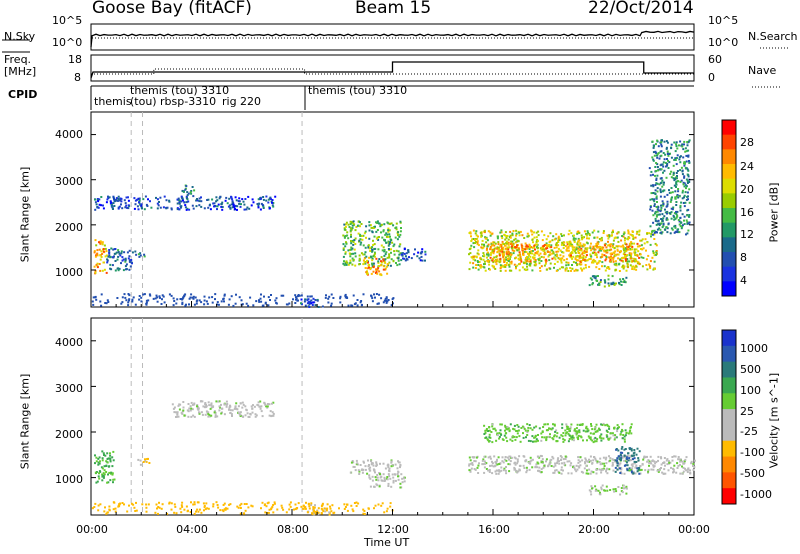 The width and height of the screenshot is (800, 554). I want to click on xtick-2: 08:00, so click(293, 529).